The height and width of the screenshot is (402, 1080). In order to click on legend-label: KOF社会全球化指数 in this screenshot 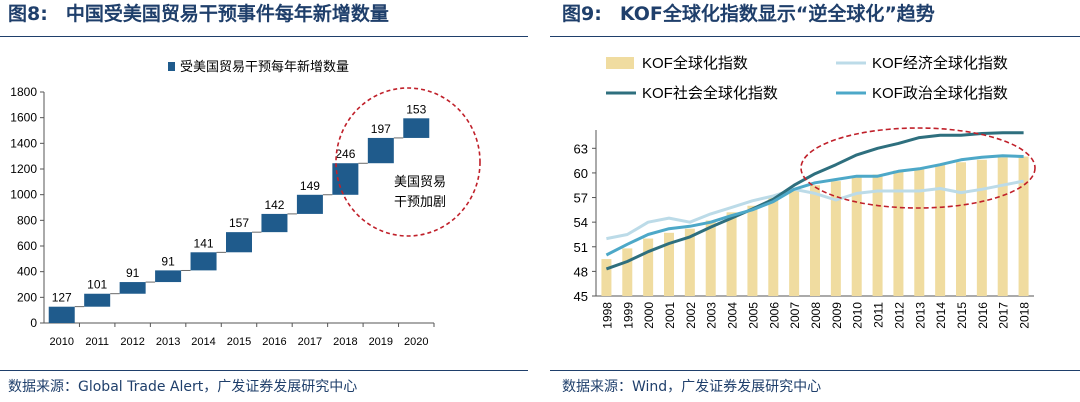, I will do `click(710, 93)`.